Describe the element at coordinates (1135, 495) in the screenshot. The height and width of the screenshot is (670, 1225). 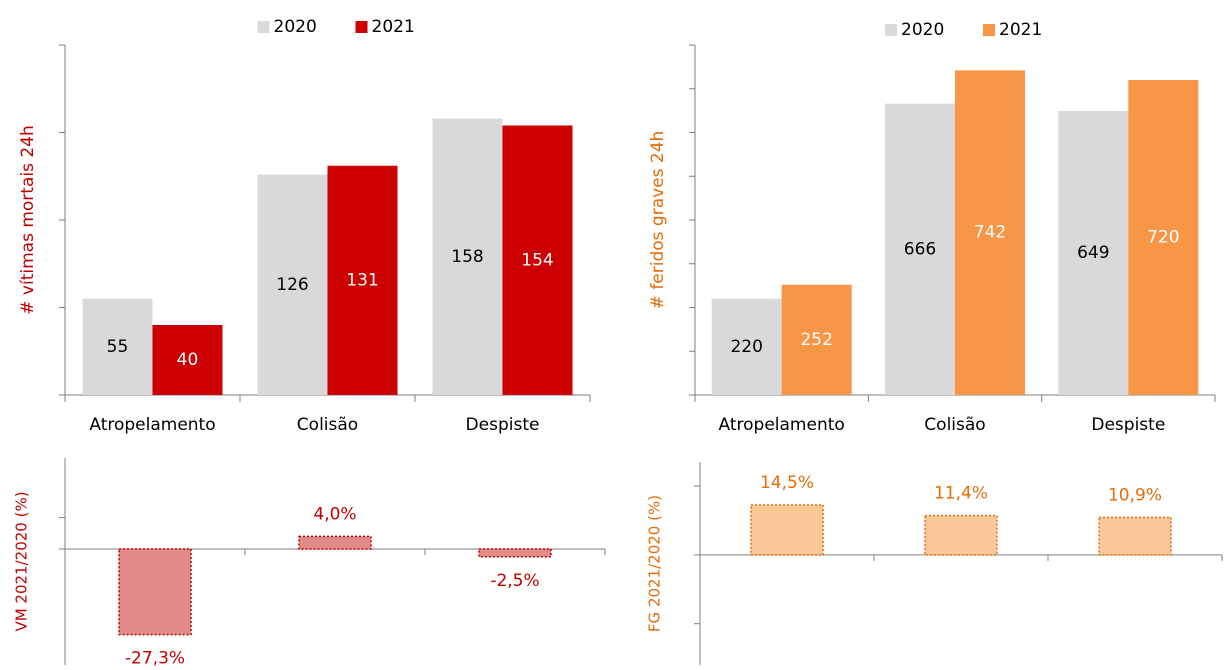
I see `bar-label: 10,9%` at that location.